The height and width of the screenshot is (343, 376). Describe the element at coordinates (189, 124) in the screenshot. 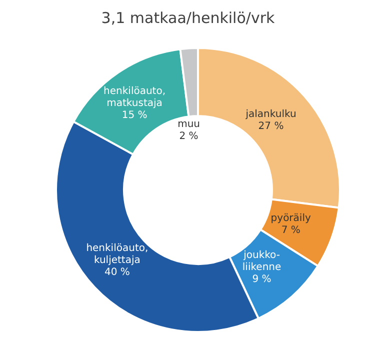

I see `slice-label: muu` at that location.